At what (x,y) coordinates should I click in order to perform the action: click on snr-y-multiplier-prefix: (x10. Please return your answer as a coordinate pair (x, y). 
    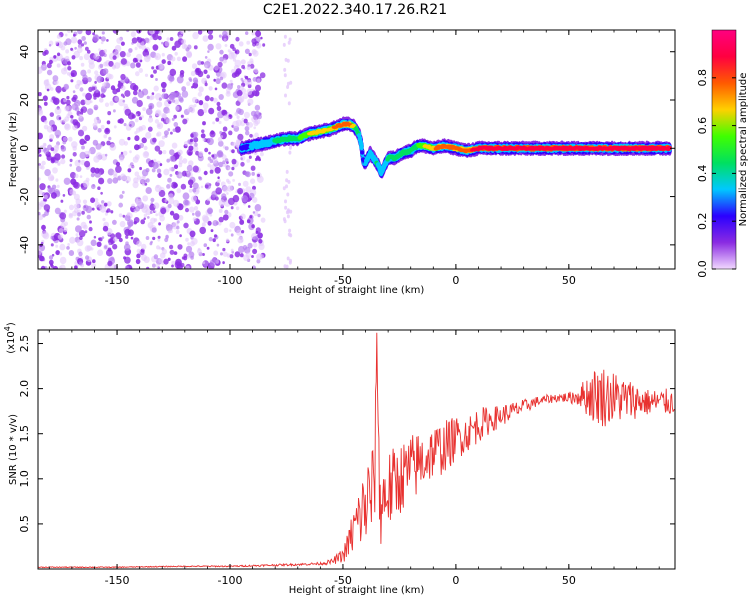
    Looking at the image, I should click on (11, 342).